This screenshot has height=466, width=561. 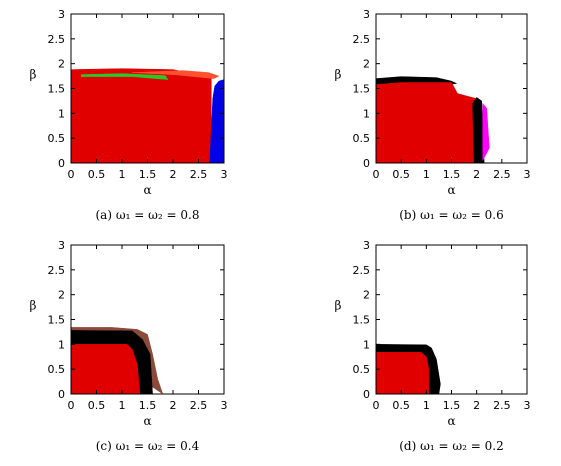 What do you see at coordinates (451, 446) in the screenshot?
I see `panel-caption: (d) ω₁ = ω₂ = 0.2` at bounding box center [451, 446].